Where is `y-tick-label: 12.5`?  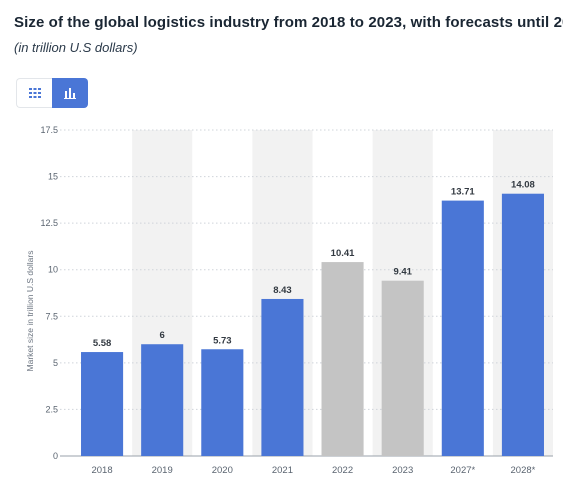 y-tick-label: 12.5 is located at coordinates (49, 223).